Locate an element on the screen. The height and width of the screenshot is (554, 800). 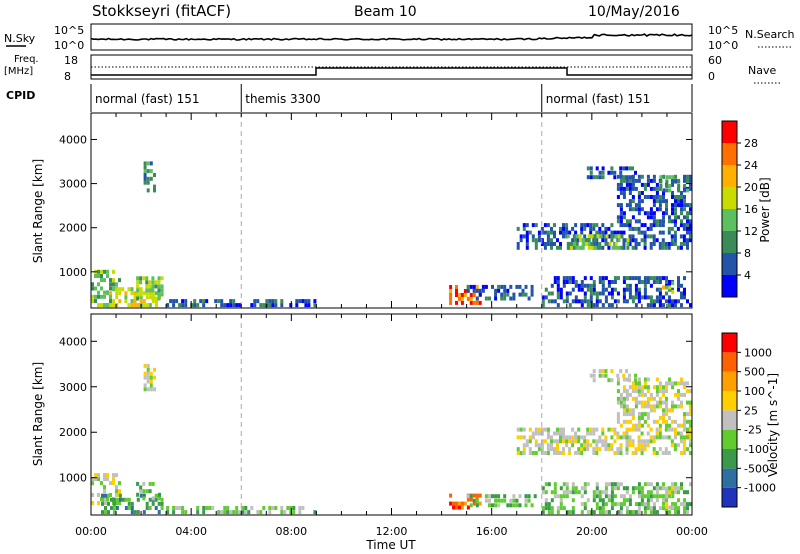
velocity-colorbar-swatch is located at coordinates (729, 478).